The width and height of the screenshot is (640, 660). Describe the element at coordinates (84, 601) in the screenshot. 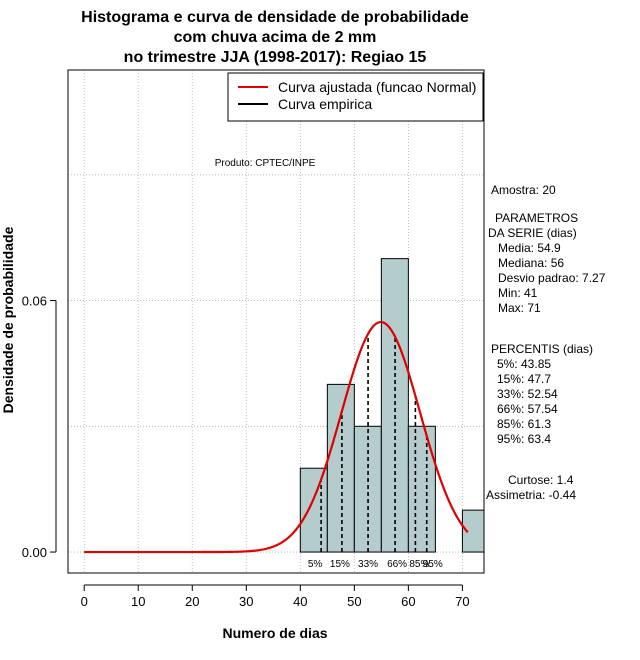

I see `x-tick-label-0: 0` at that location.